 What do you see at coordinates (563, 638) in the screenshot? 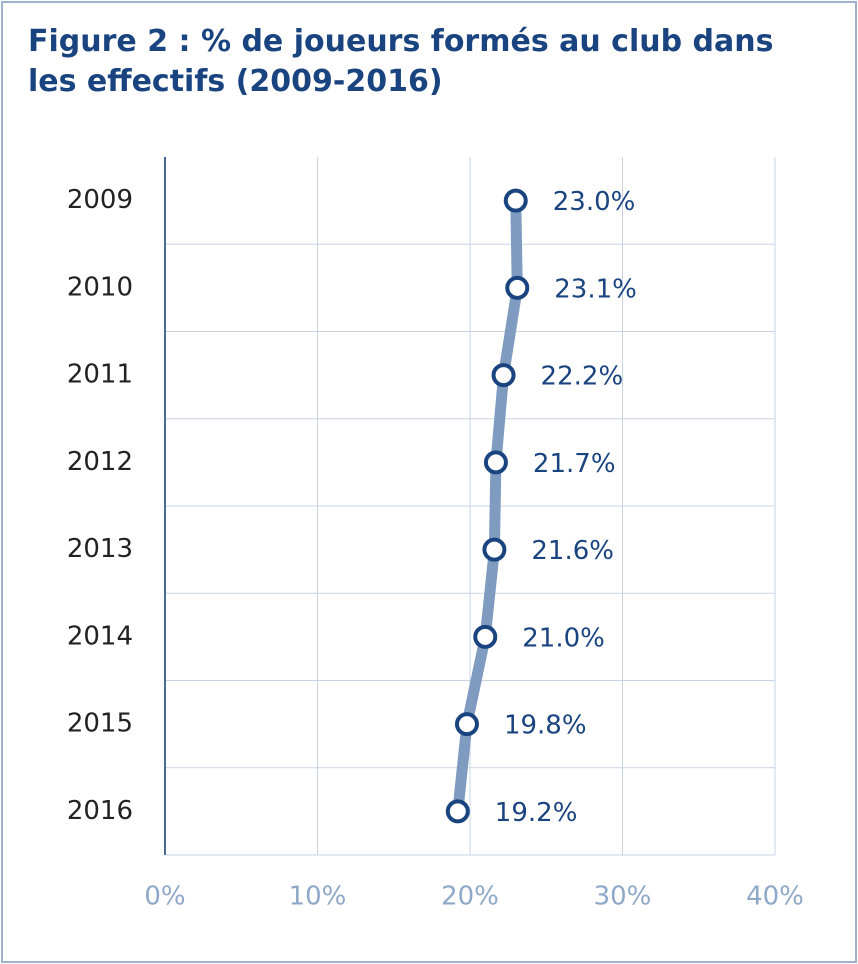
I see `data-label: 21.0%` at bounding box center [563, 638].